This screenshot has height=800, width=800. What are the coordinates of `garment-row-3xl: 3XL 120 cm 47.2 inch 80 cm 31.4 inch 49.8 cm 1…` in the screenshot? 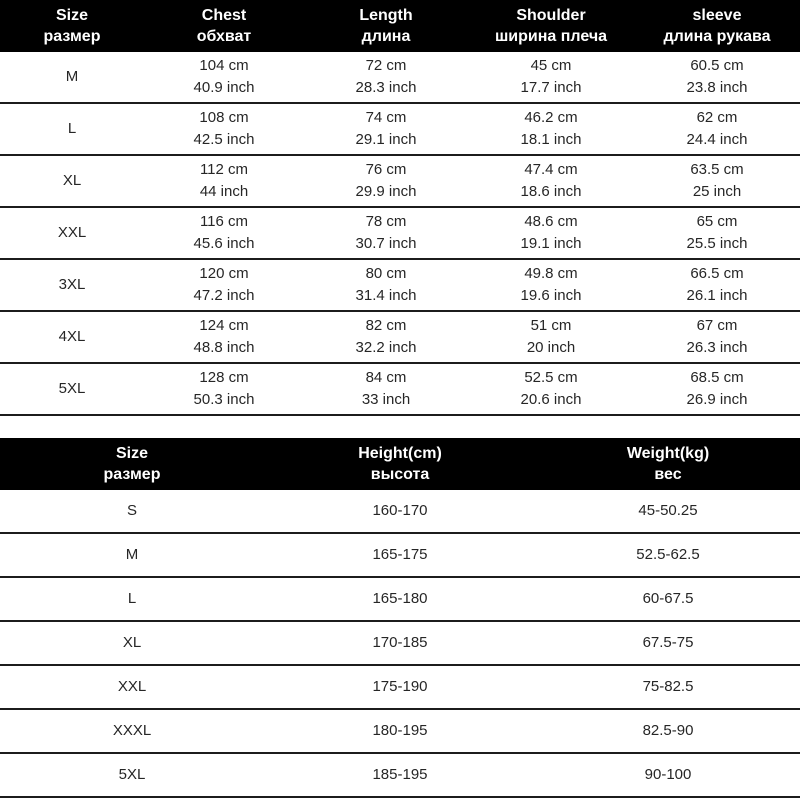 It's located at (400, 285).